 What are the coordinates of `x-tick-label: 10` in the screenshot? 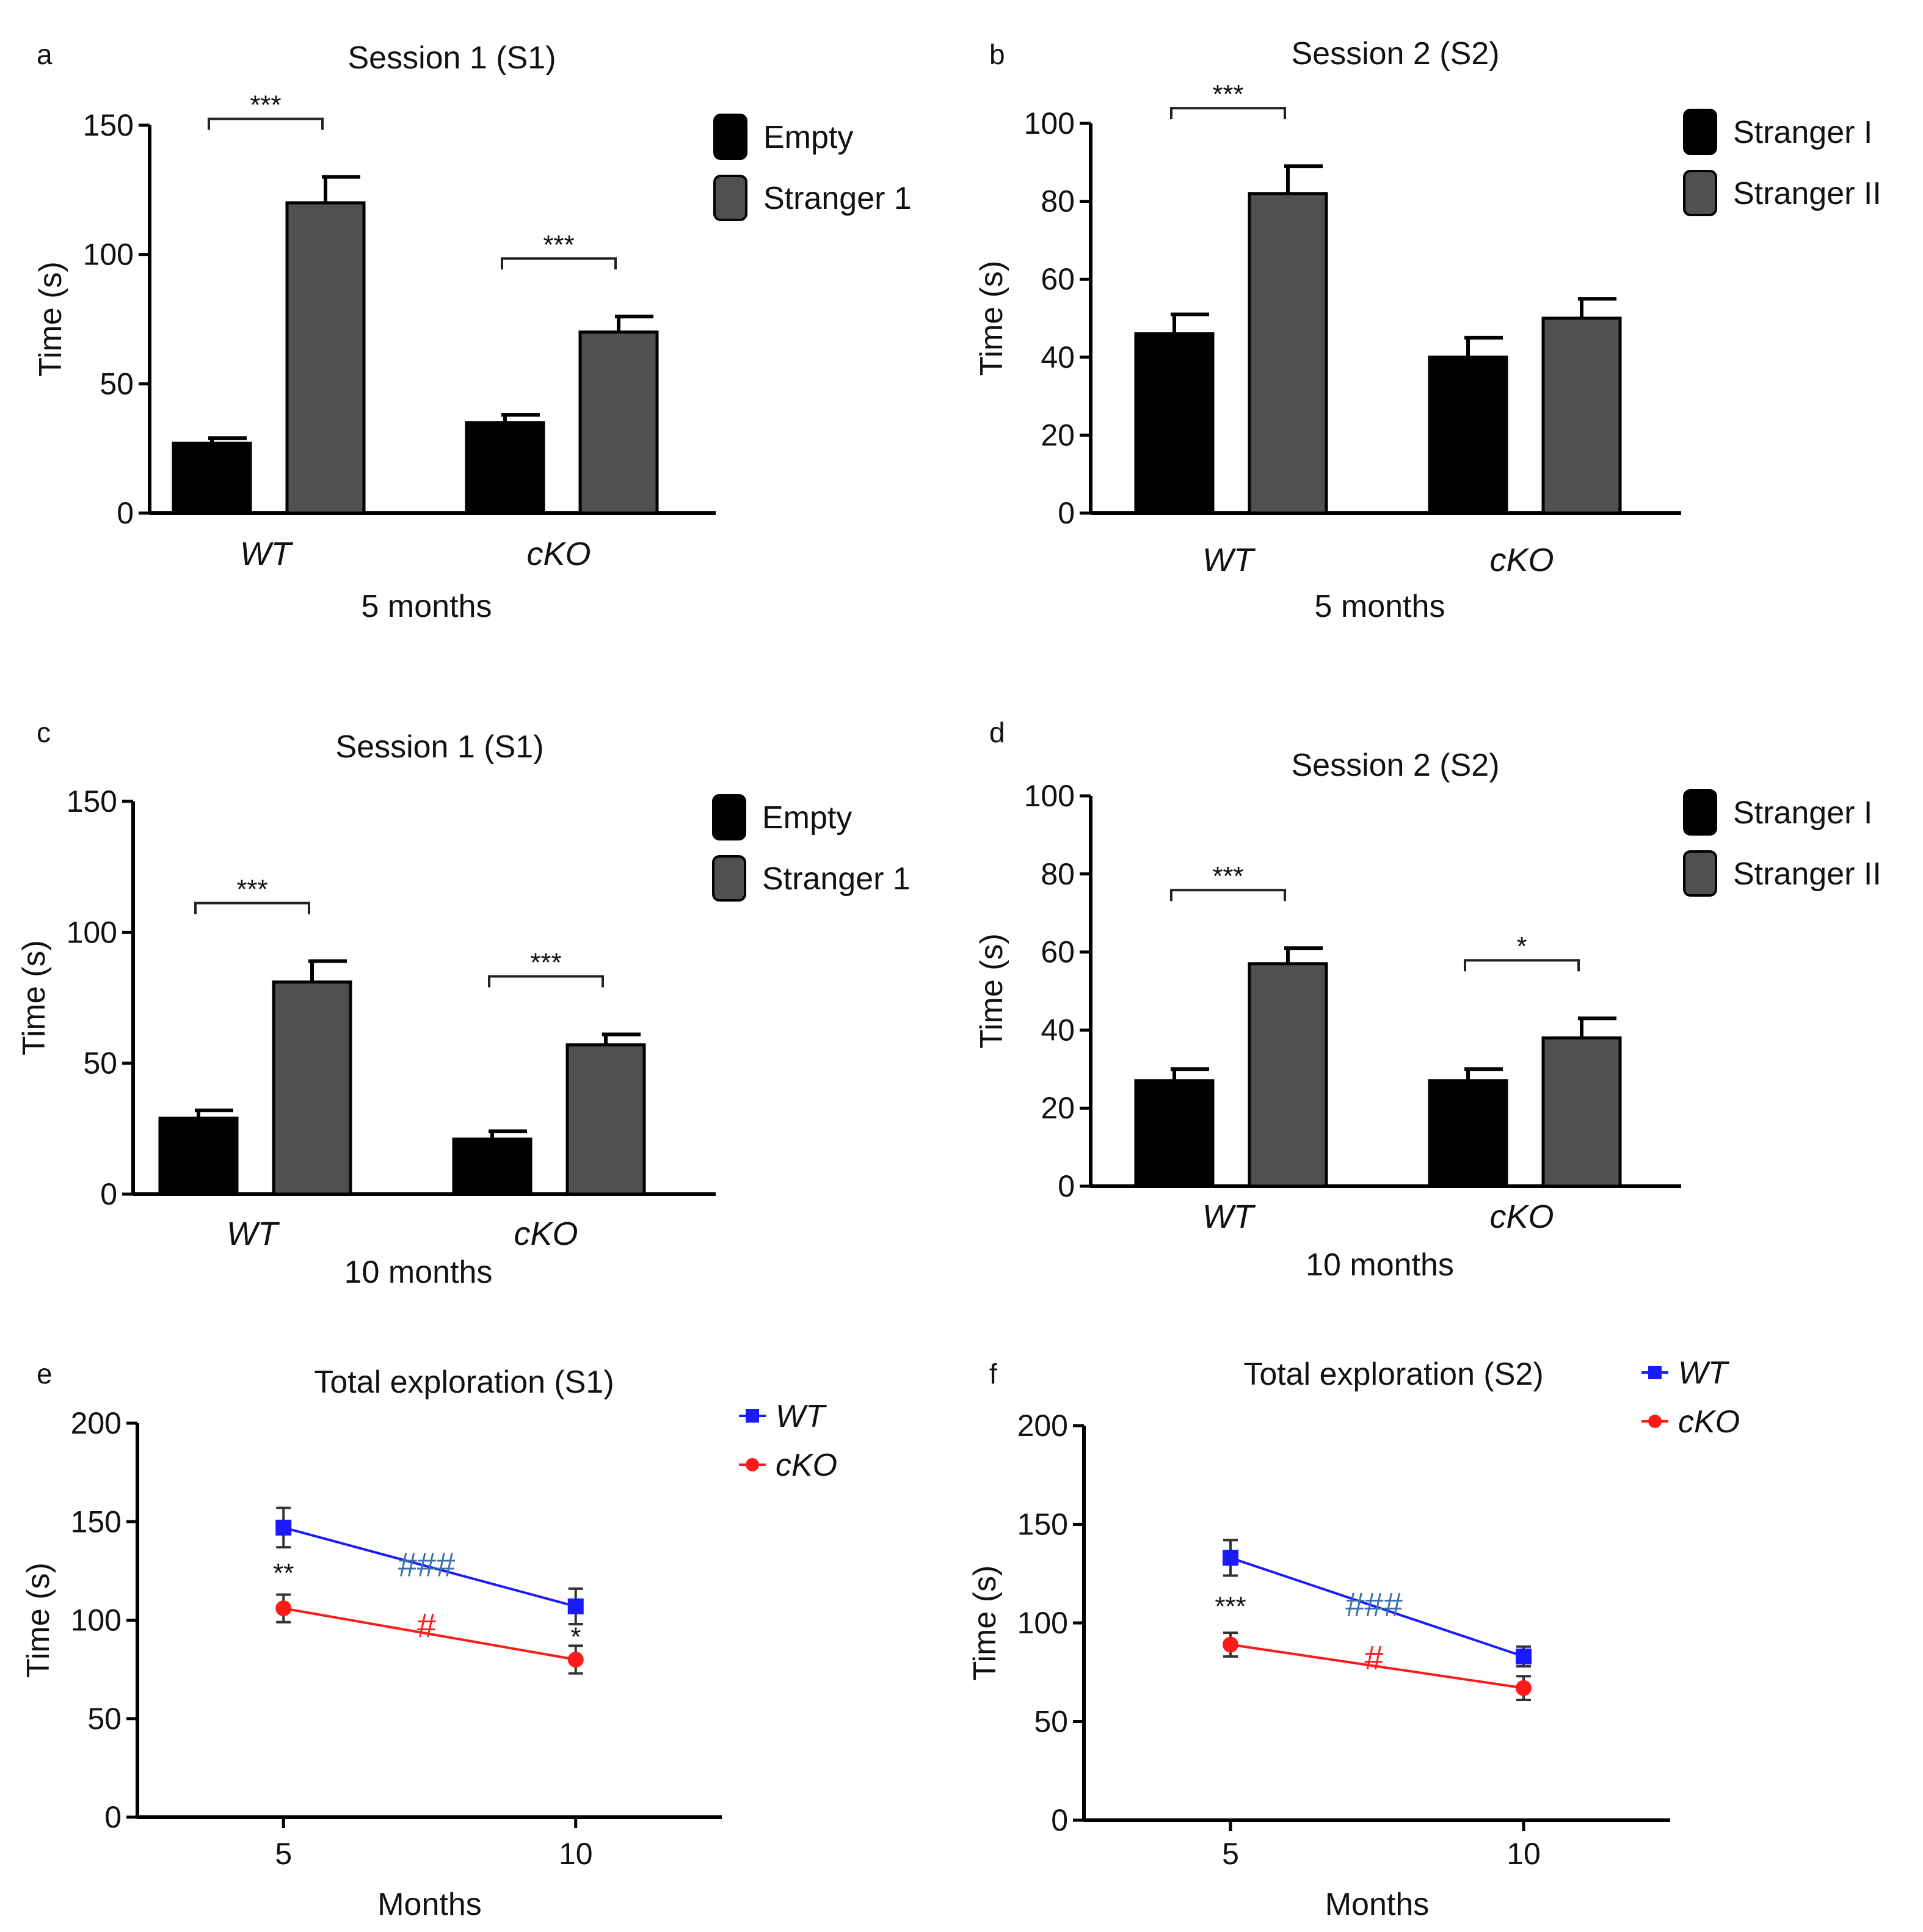 It's located at (576, 1854).